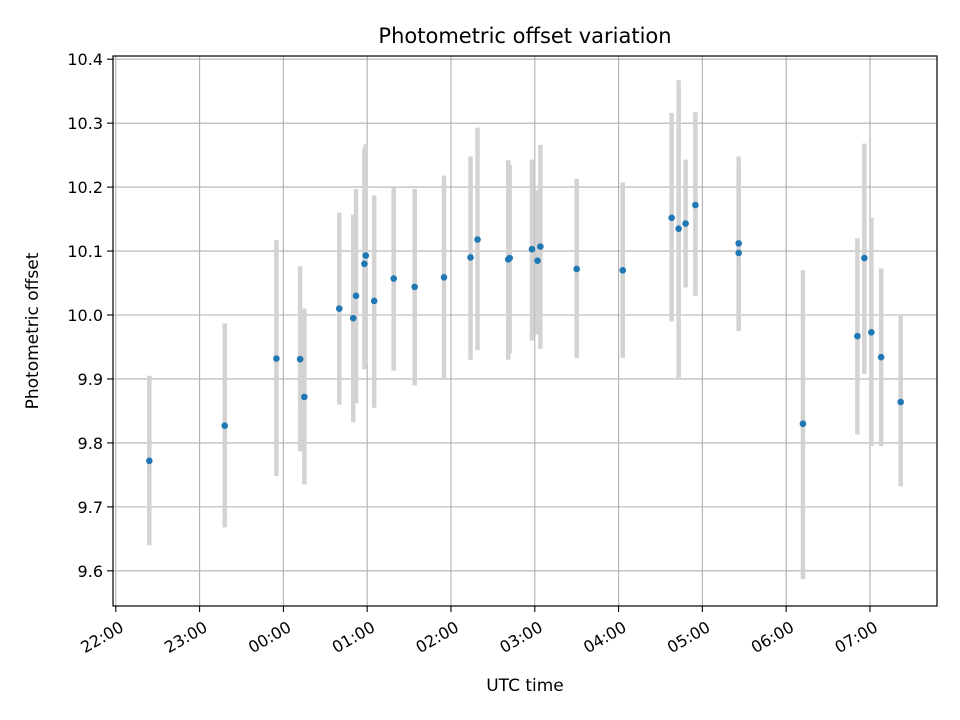  I want to click on x-tick-label: 04:00, so click(604, 637).